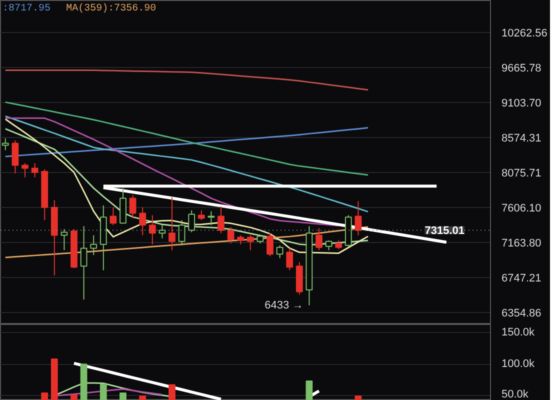 The width and height of the screenshot is (556, 400). I want to click on text: :8717.95, so click(26, 9).